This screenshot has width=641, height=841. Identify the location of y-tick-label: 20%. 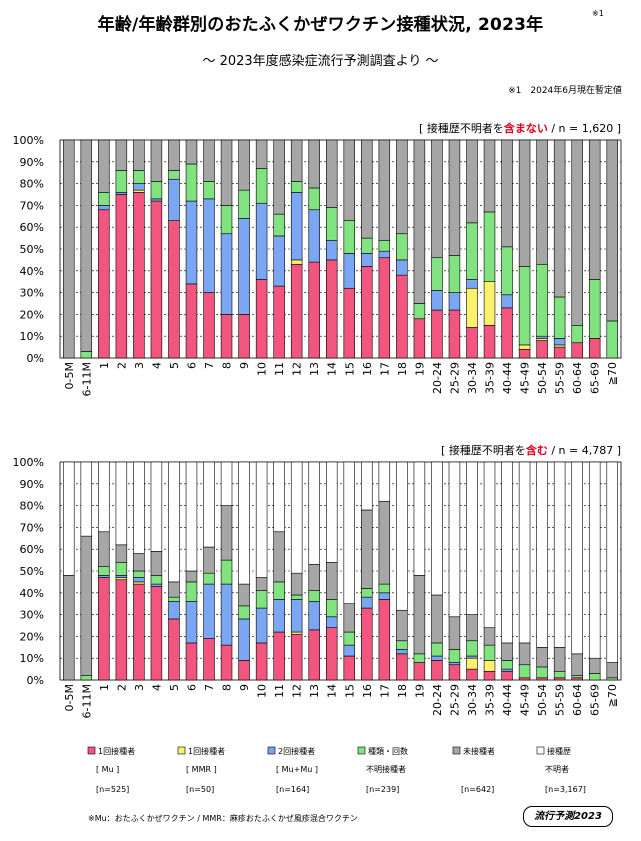
(32, 314).